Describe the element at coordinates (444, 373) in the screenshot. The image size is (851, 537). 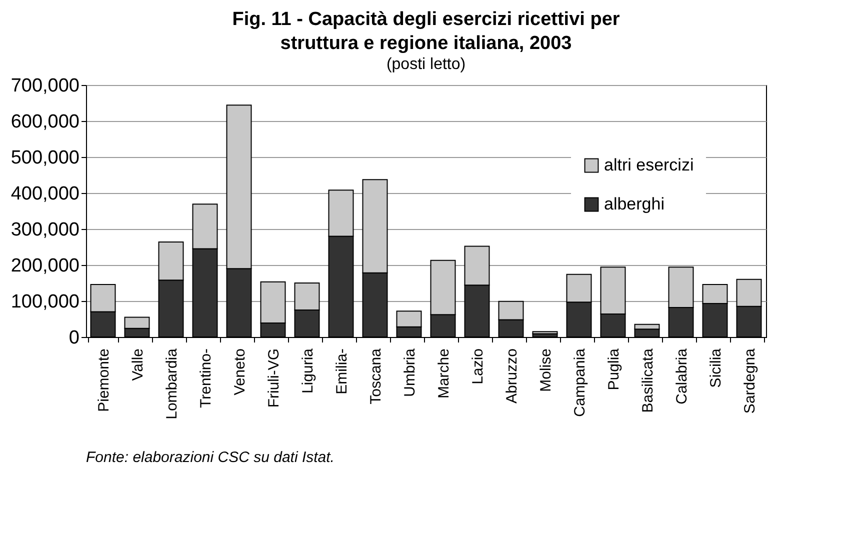
I see `x-tick-label: Marche` at that location.